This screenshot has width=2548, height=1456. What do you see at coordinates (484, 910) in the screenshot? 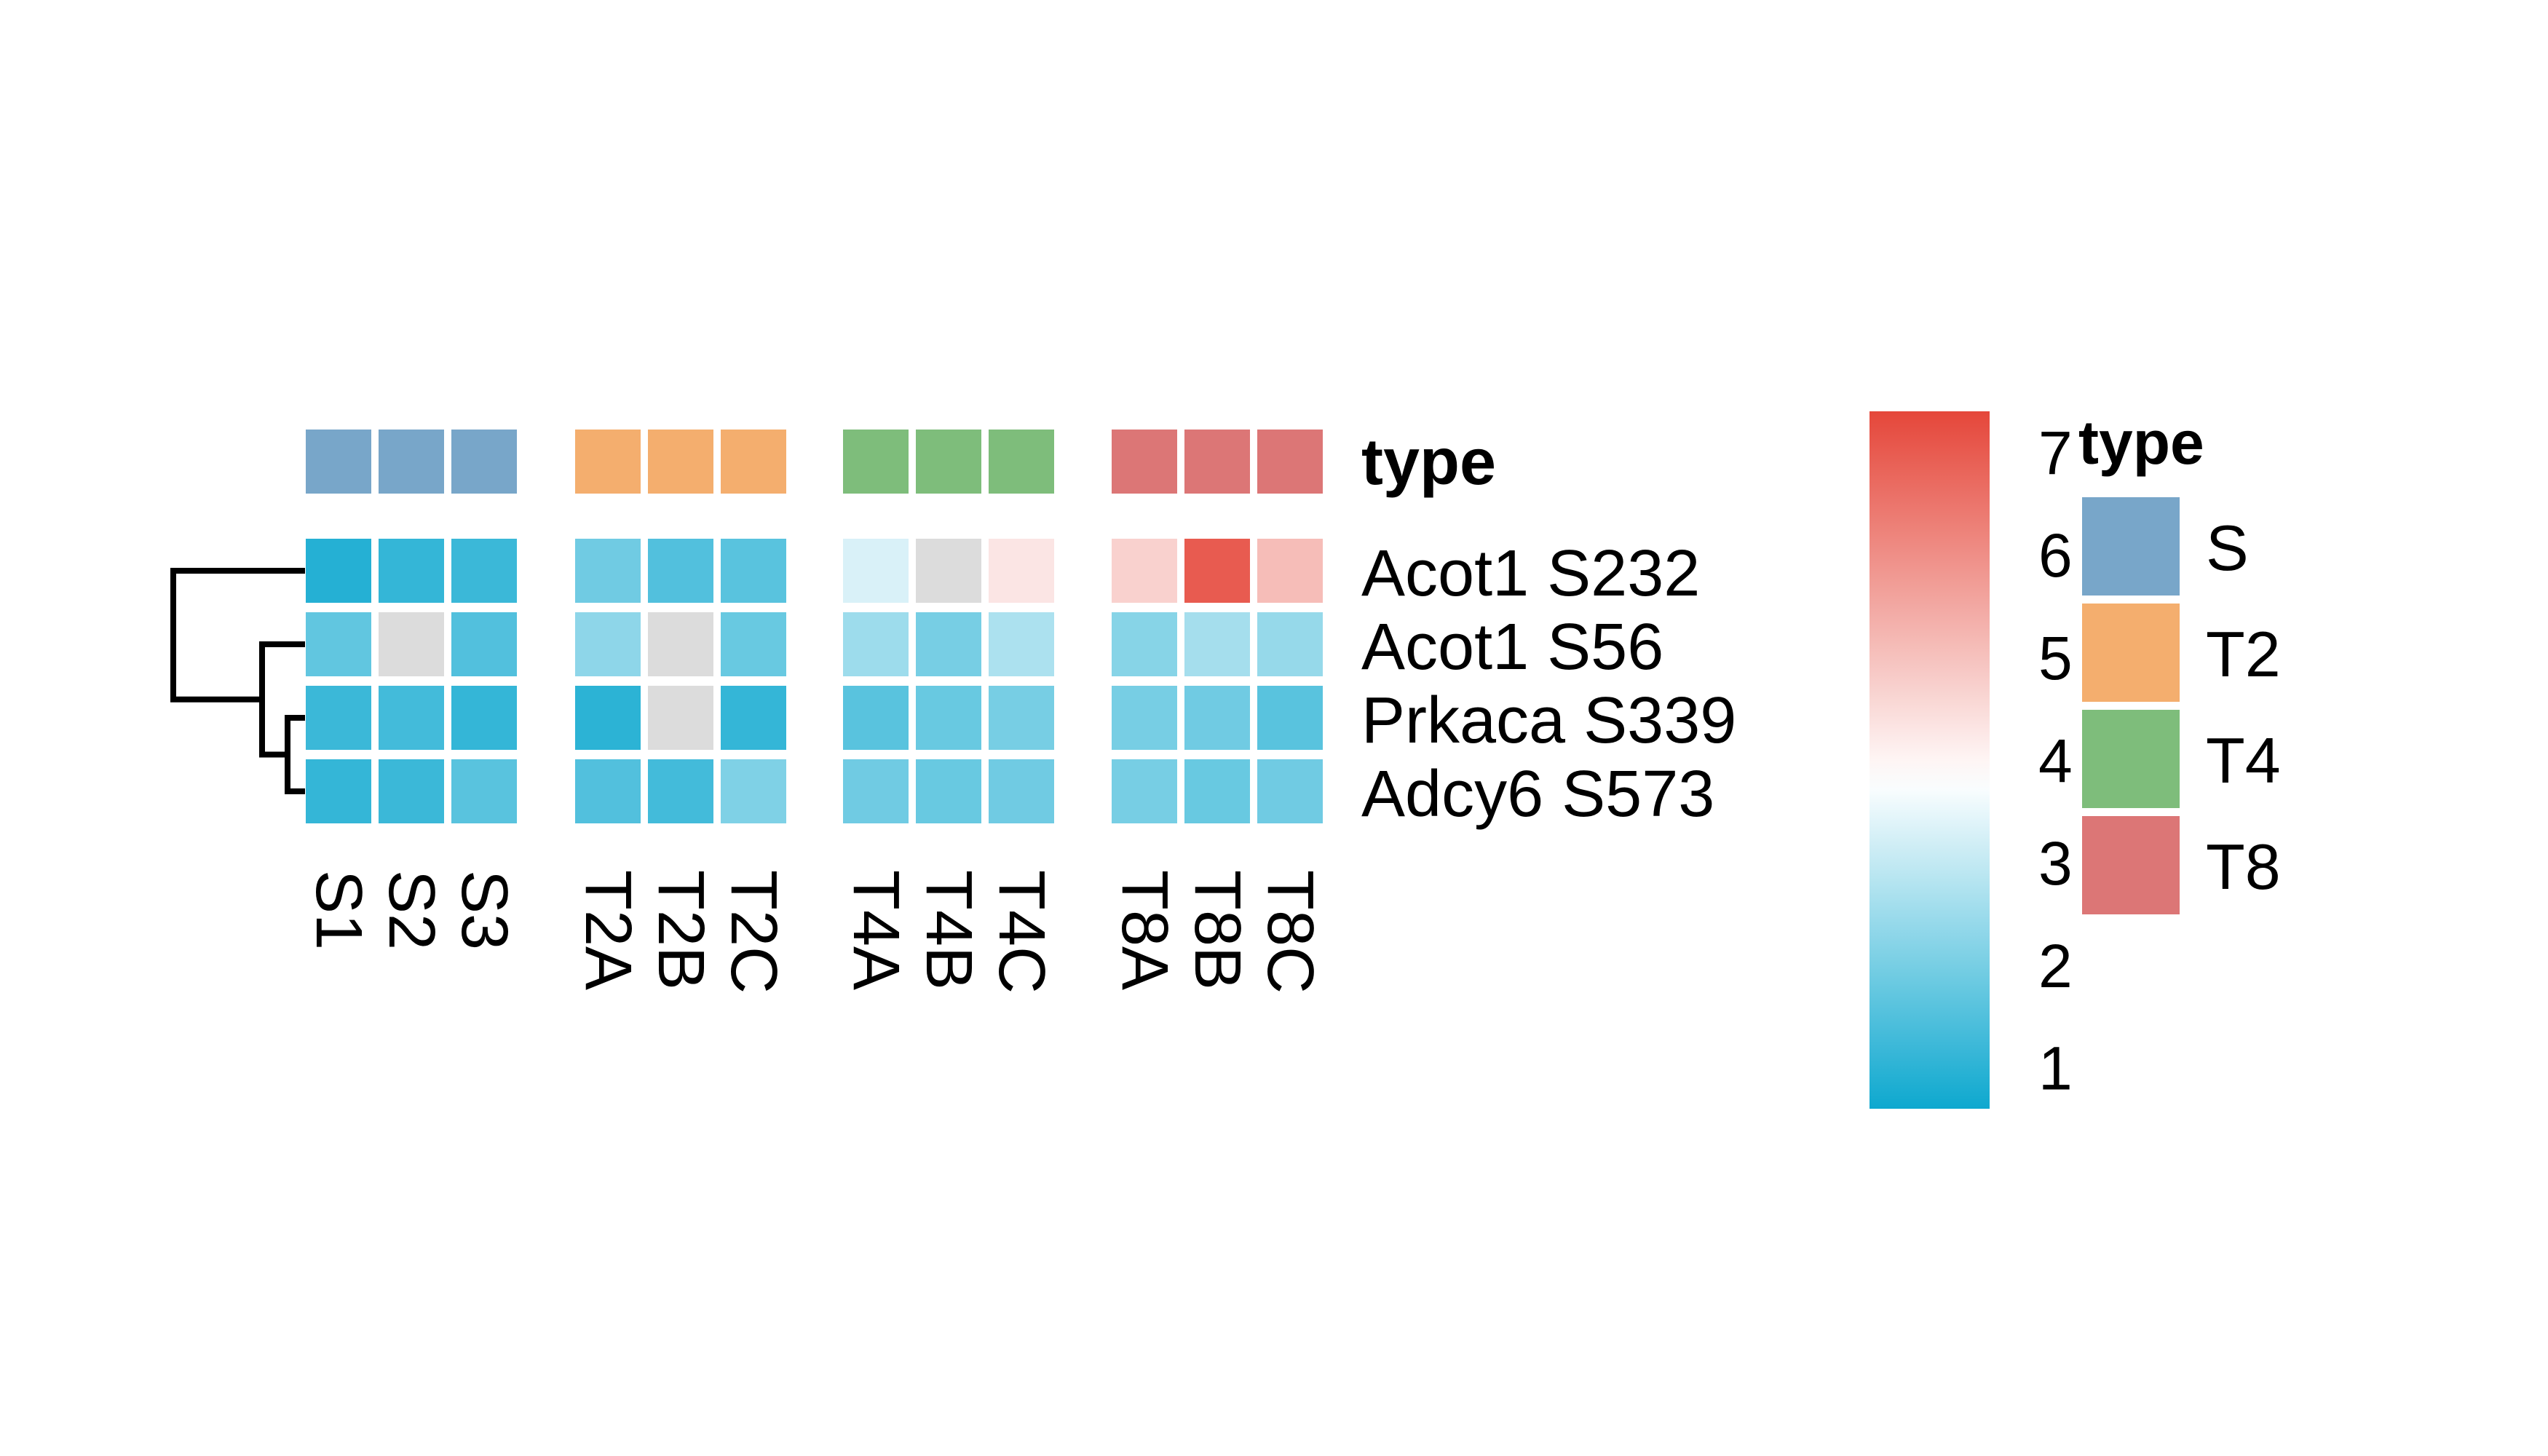
I see `column-label: S3` at bounding box center [484, 910].